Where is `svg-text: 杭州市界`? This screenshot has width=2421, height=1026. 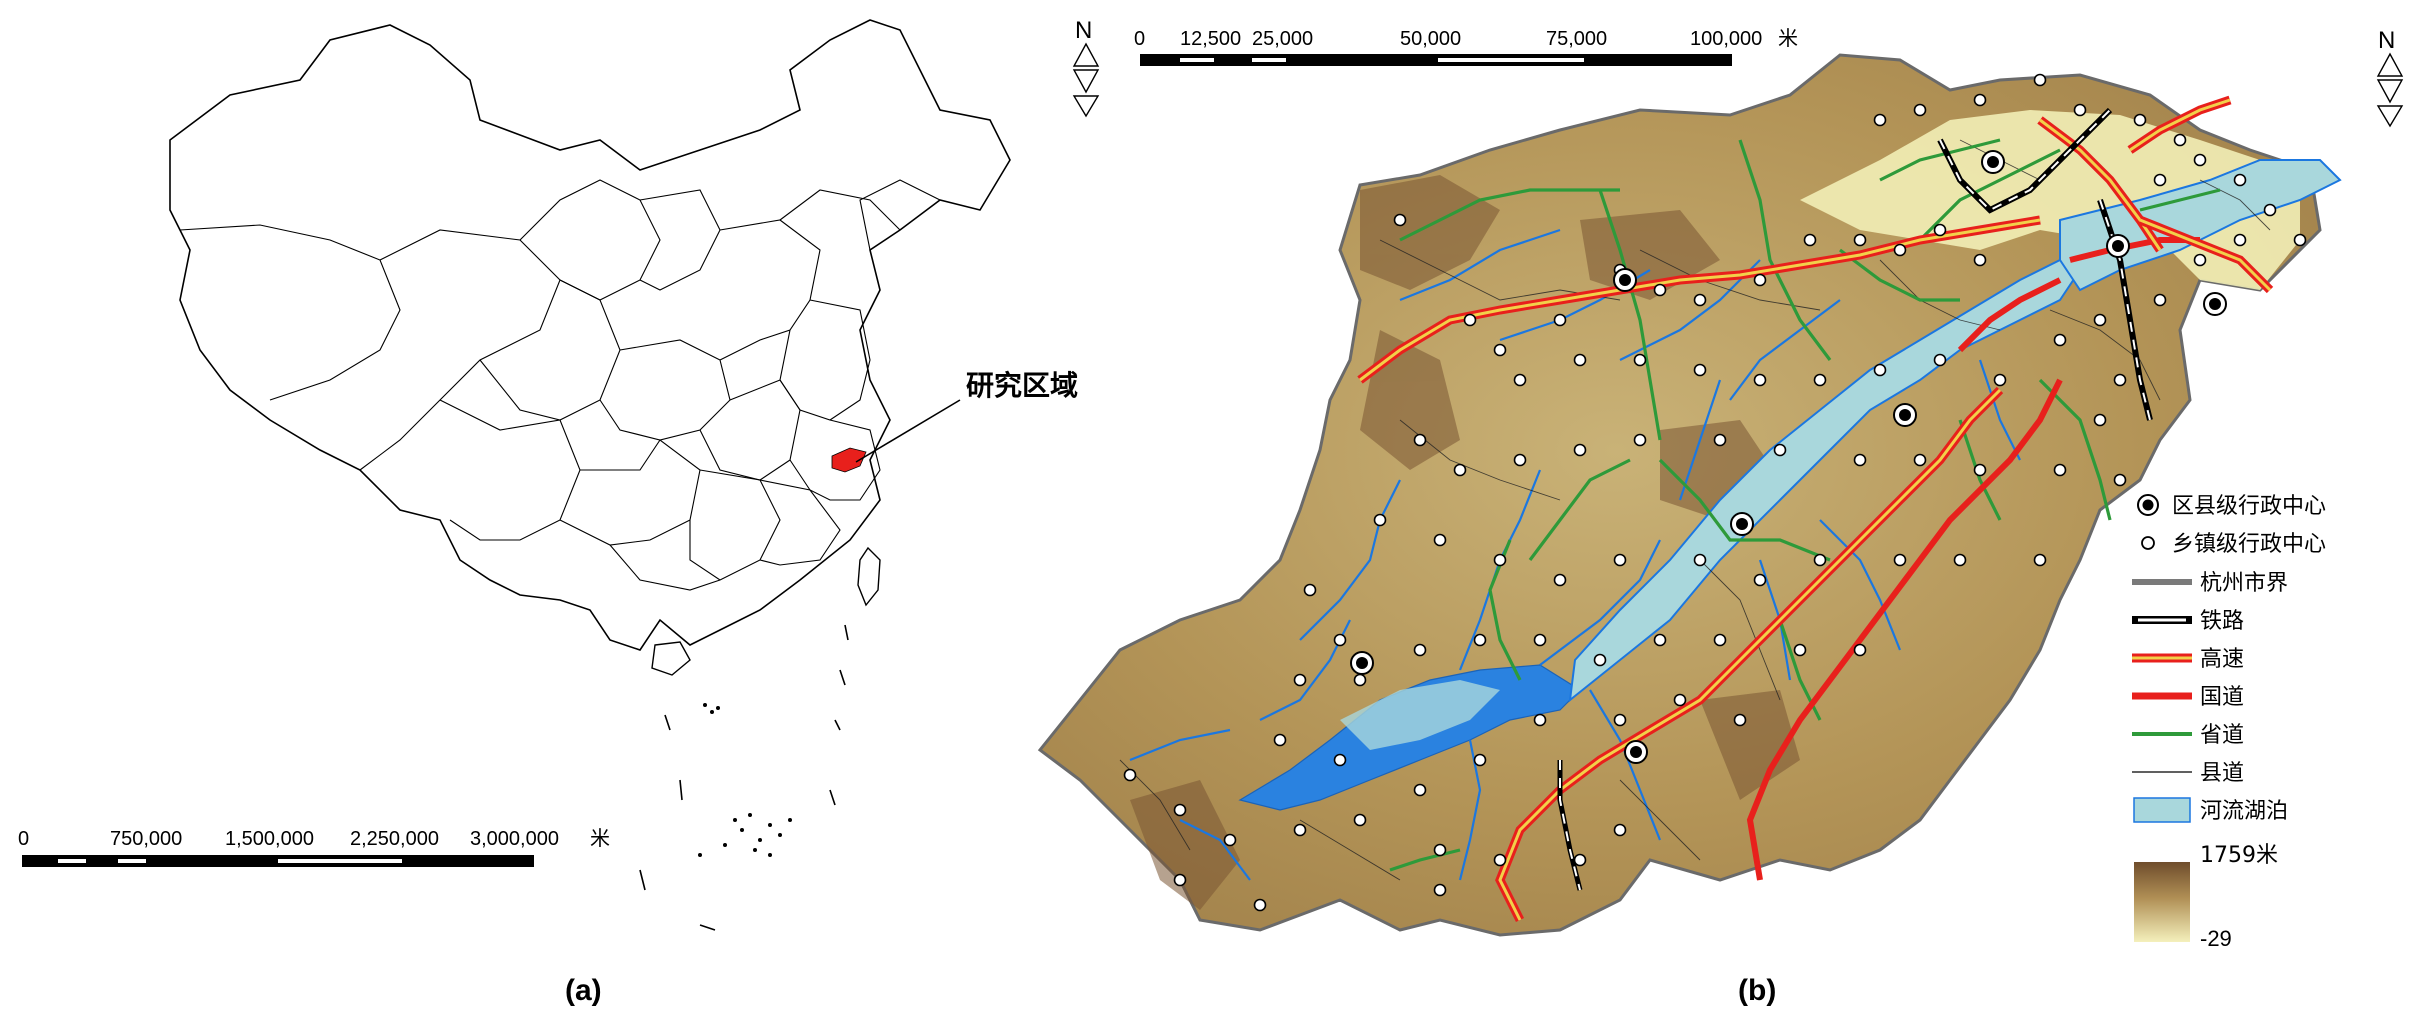
svg-text: 杭州市界 is located at coordinates (2244, 583).